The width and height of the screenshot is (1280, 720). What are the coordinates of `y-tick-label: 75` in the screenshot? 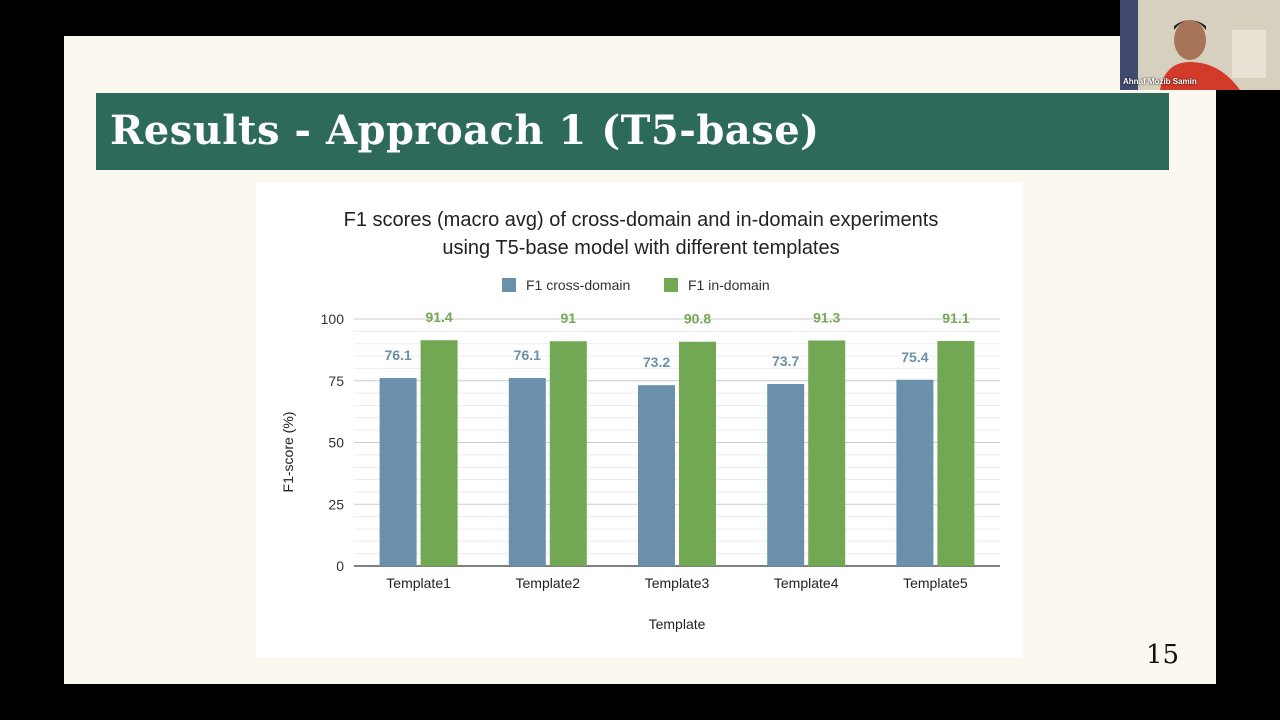 It's located at (336, 381).